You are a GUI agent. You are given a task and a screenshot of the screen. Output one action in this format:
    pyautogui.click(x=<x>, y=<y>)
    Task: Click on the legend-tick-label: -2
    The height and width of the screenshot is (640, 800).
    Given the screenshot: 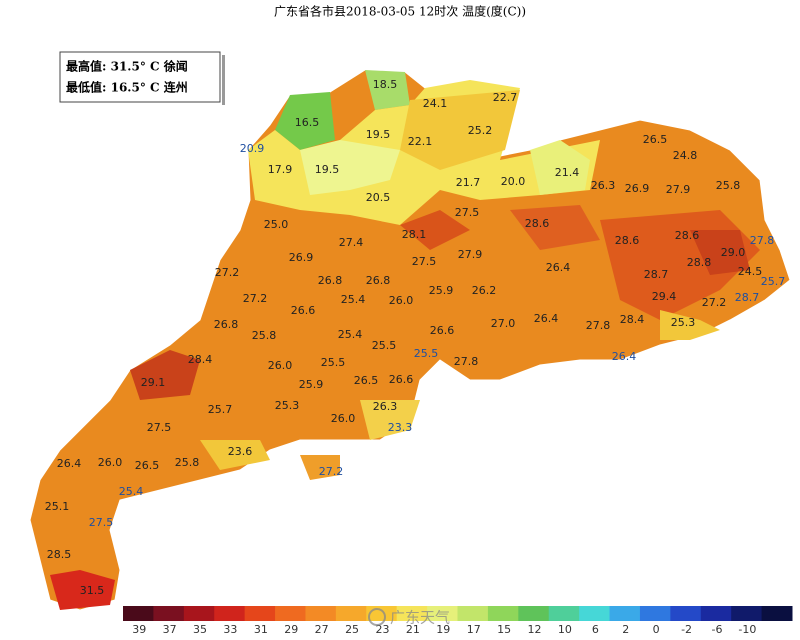 What is the action you would take?
    pyautogui.click(x=686, y=629)
    